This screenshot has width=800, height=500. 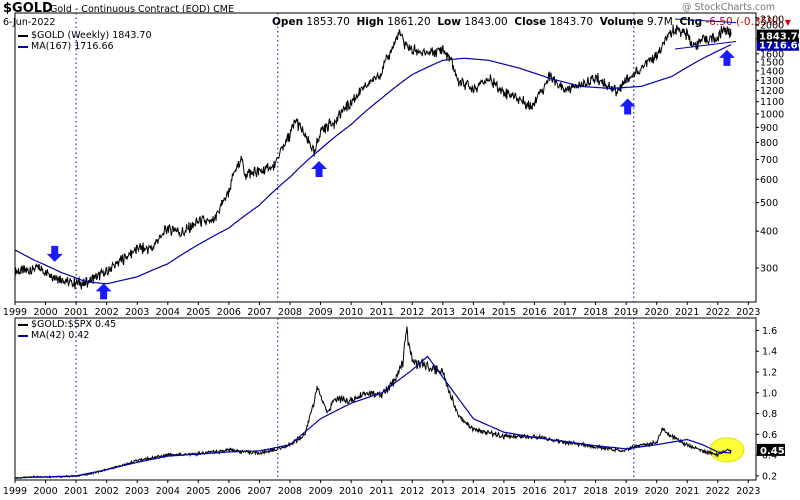 I want to click on last-ma-badge-bg, so click(x=778, y=44).